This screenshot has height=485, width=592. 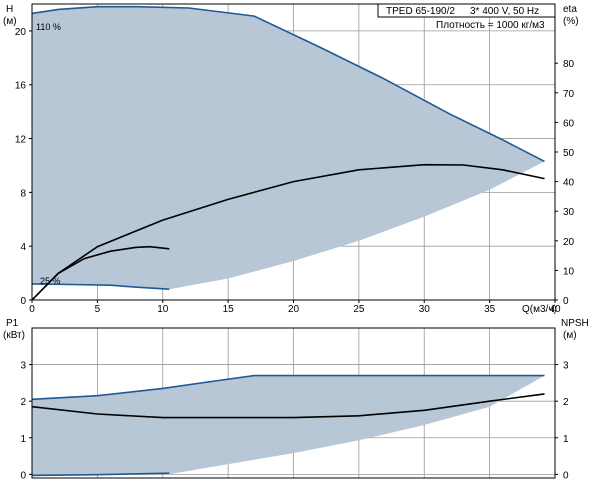 What do you see at coordinates (23, 439) in the screenshot?
I see `y-tick-label-power: 1` at bounding box center [23, 439].